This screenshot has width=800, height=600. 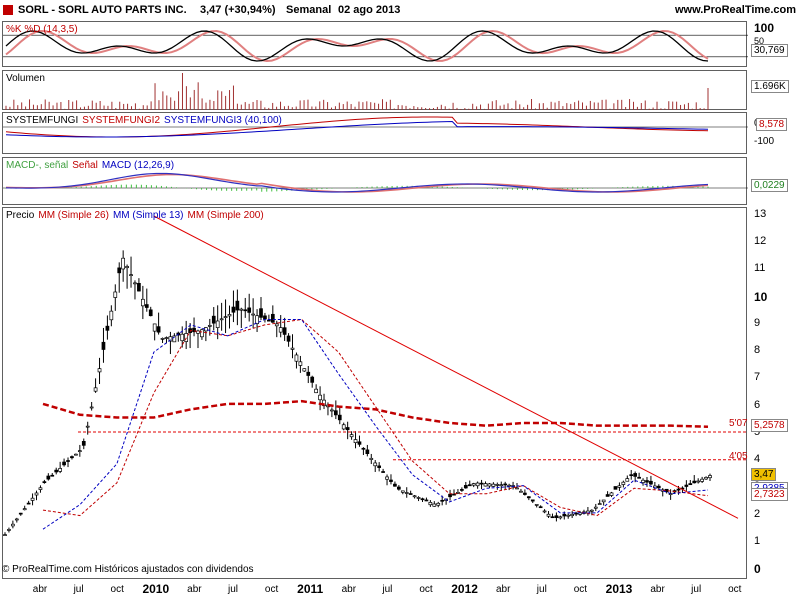 What do you see at coordinates (738, 423) in the screenshot?
I see `level-hi-label: 5'07` at bounding box center [738, 423].